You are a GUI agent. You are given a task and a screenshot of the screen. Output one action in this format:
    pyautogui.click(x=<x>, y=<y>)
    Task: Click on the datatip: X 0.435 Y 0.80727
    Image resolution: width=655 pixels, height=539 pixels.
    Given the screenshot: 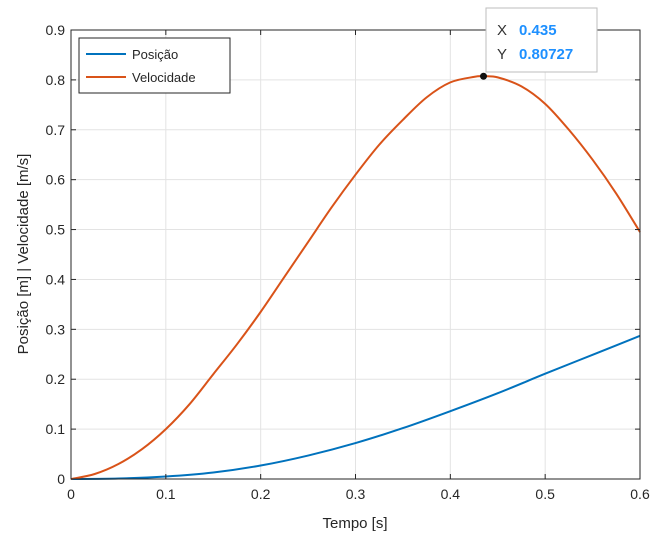 What is the action you would take?
    pyautogui.click(x=539, y=43)
    